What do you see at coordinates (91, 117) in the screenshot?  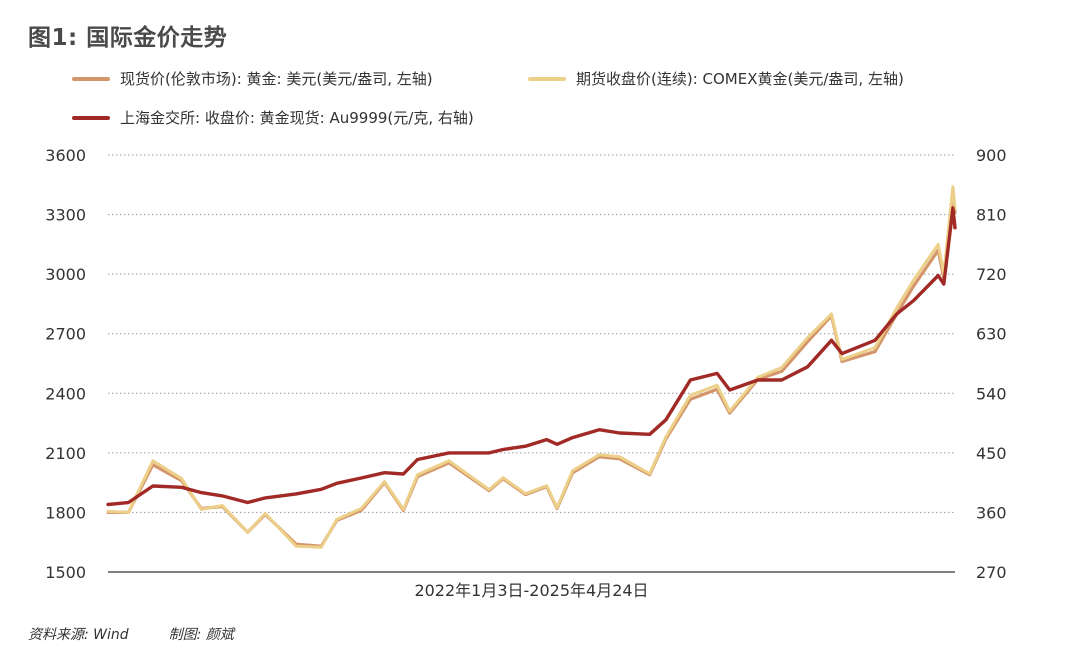 I see `legend-swatch-shanghai-au9999` at bounding box center [91, 117].